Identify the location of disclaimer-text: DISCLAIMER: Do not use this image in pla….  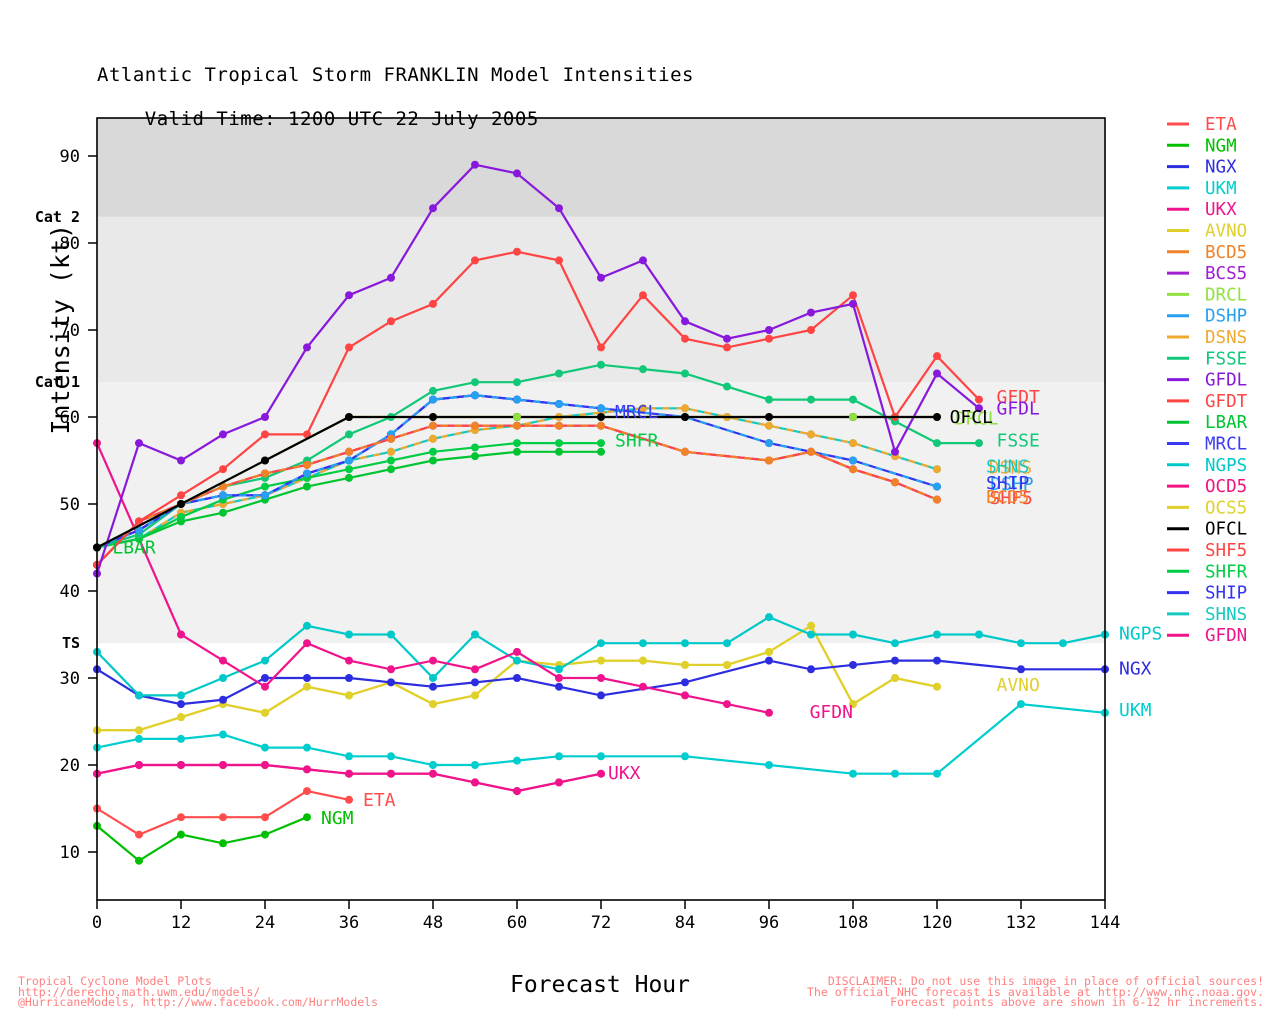
(1035, 991).